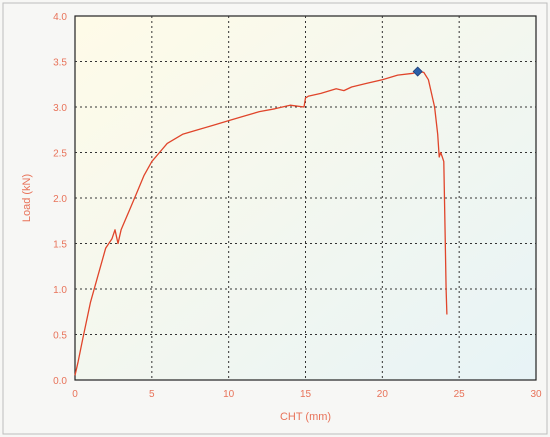 Image resolution: width=550 pixels, height=437 pixels. I want to click on y-tick-label: 1.0, so click(60, 290).